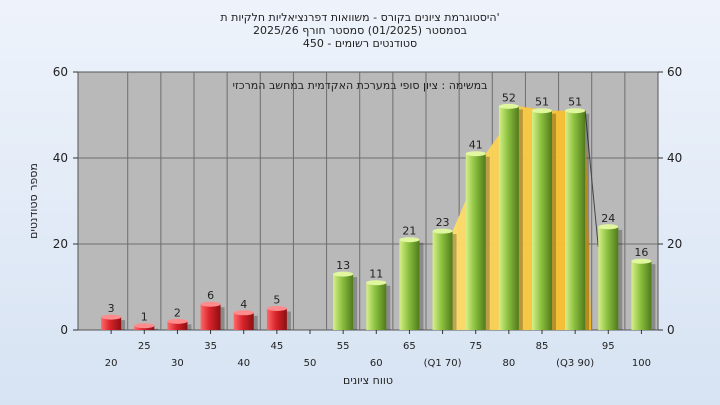 This screenshot has width=720, height=405. What do you see at coordinates (360, 30) in the screenshot?
I see `chart-title-line-2: בסמסטר (01/2025) סמסטר חורף 2025/26` at bounding box center [360, 30].